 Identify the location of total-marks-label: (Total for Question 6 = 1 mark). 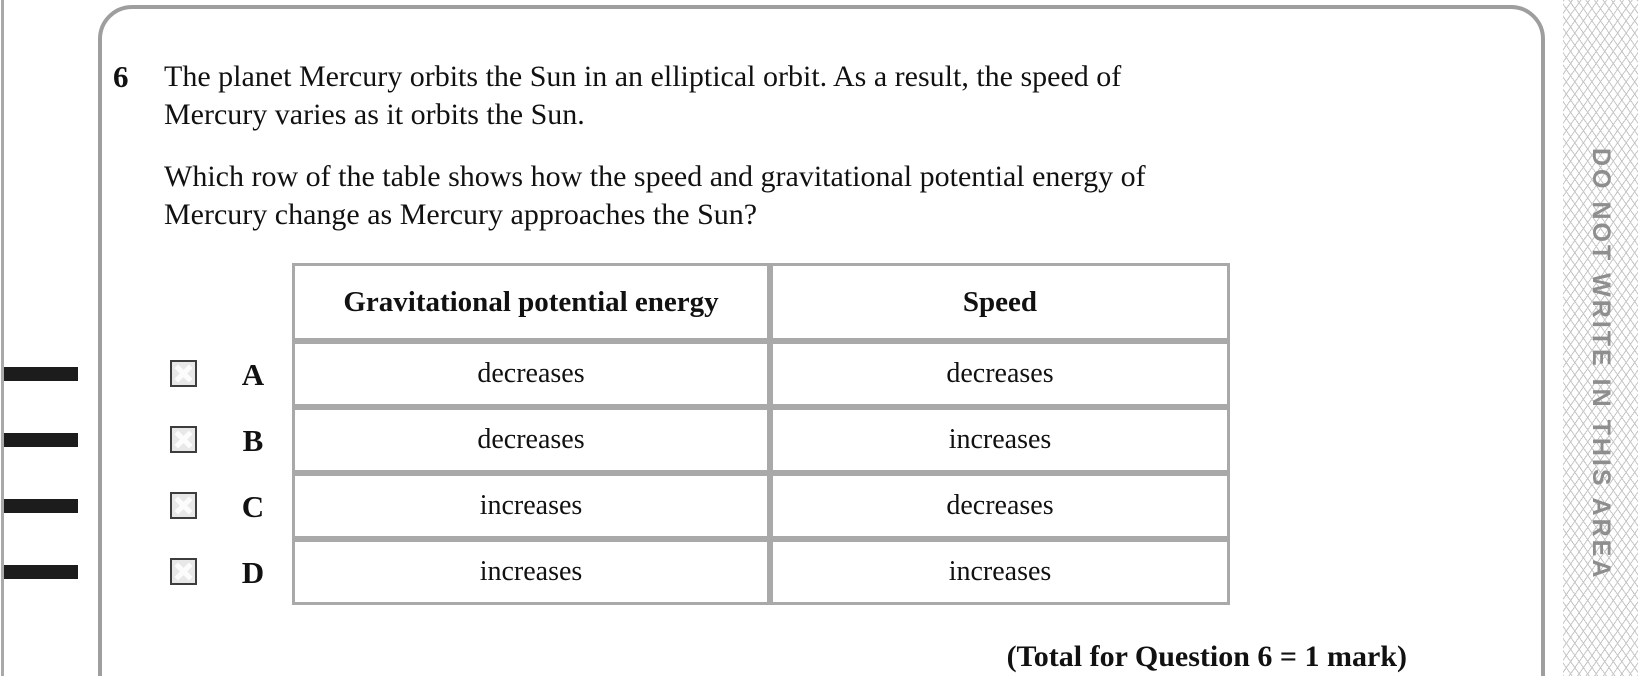
(1206, 656).